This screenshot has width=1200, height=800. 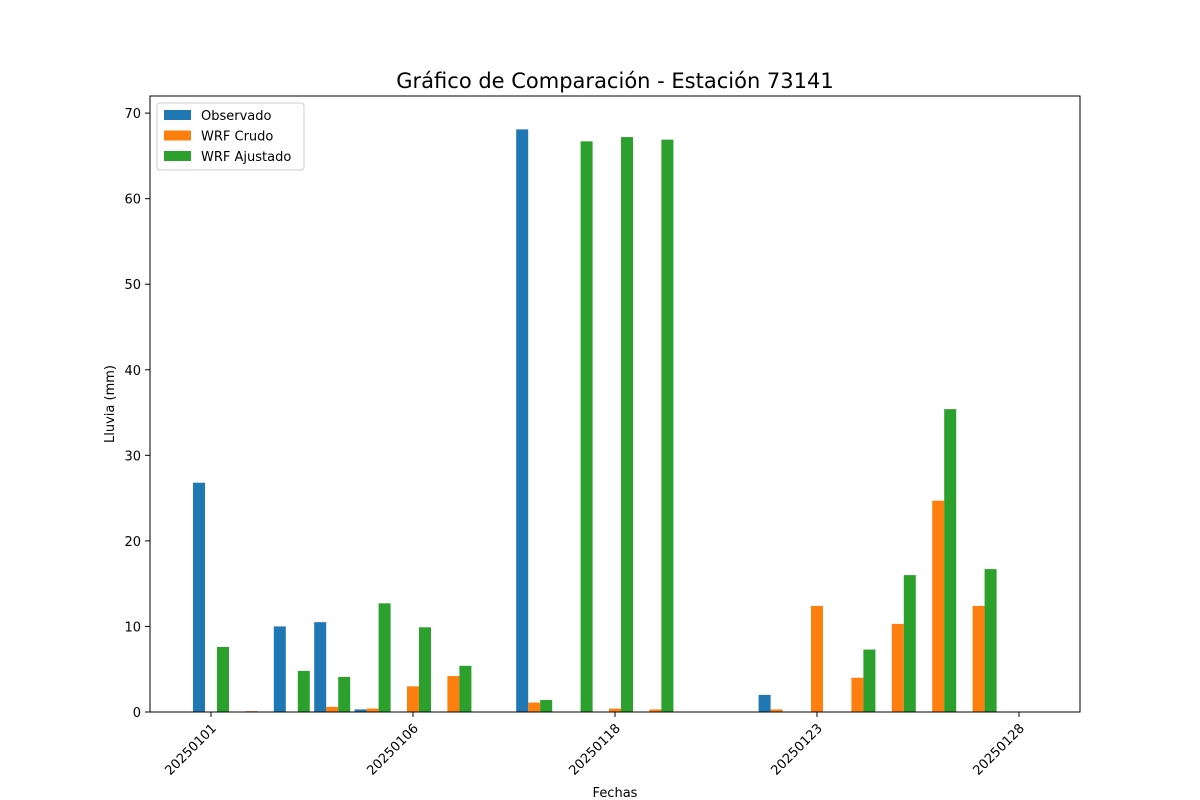 I want to click on y-tick-label: 30, so click(x=132, y=456).